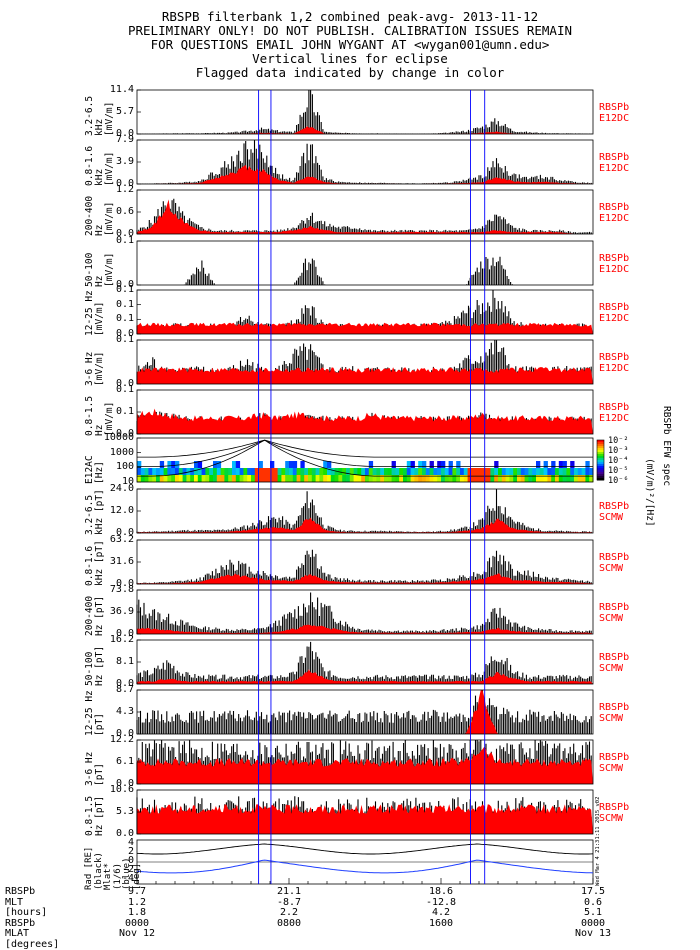 The height and width of the screenshot is (950, 700). I want to click on x-row-label: MLT, so click(14, 902).